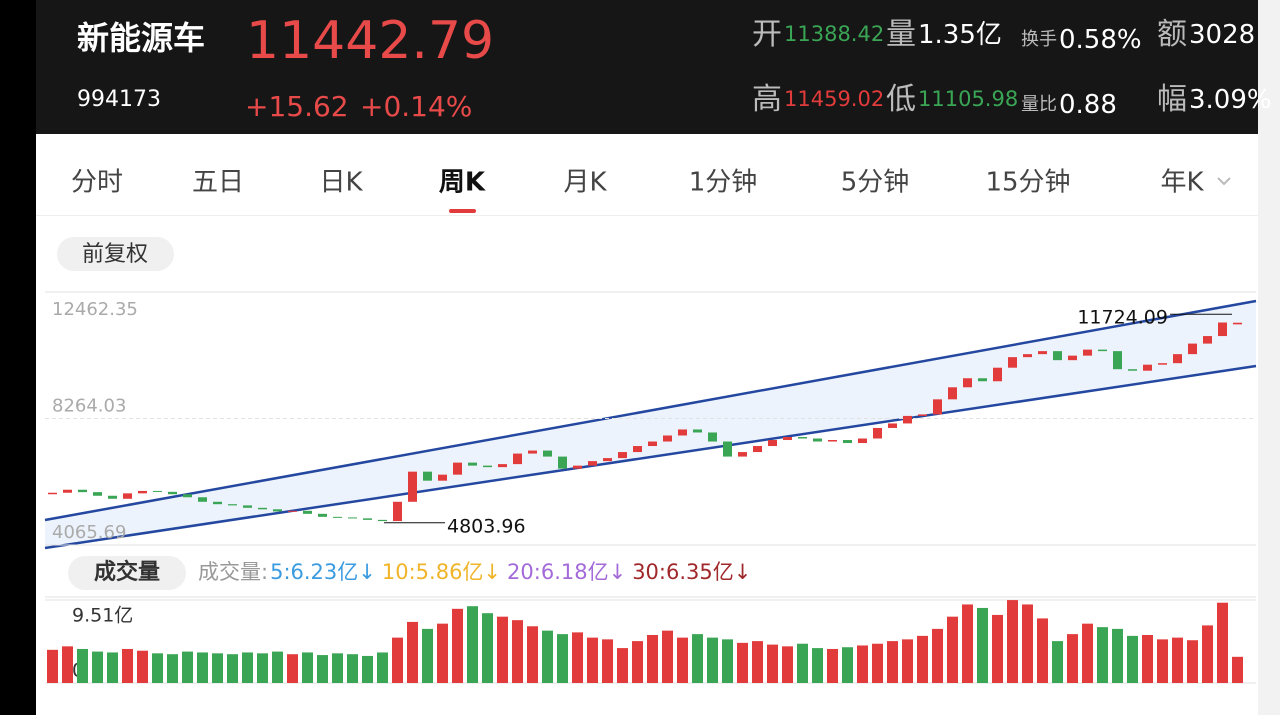 This screenshot has width=1280, height=715. What do you see at coordinates (901, 34) in the screenshot?
I see `stat-label: 量` at bounding box center [901, 34].